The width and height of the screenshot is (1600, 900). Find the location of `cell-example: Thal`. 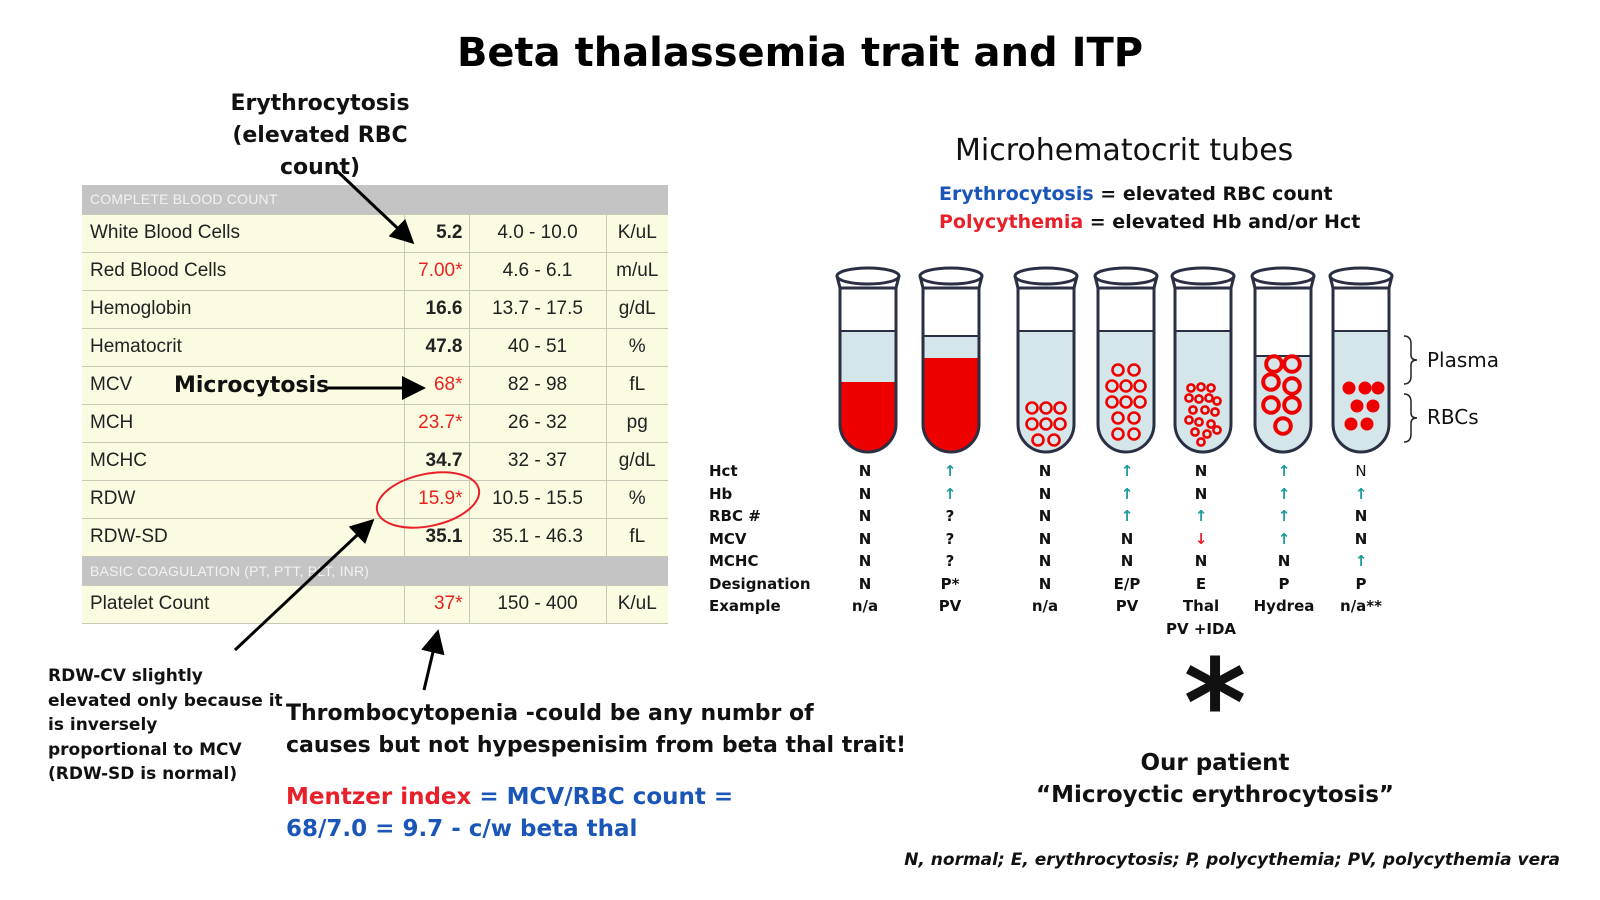

cell-example: Thal is located at coordinates (1201, 606).